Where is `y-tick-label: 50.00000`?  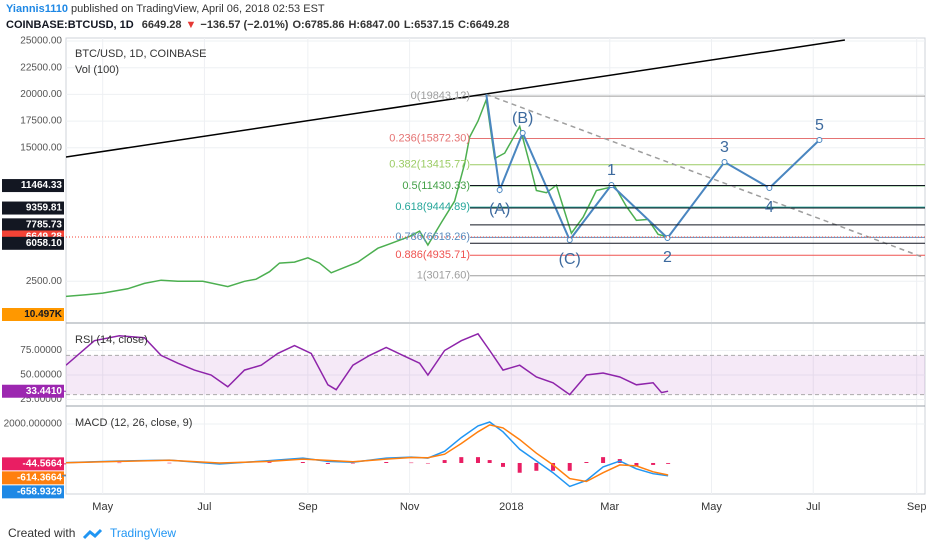 y-tick-label: 50.00000 is located at coordinates (41, 375).